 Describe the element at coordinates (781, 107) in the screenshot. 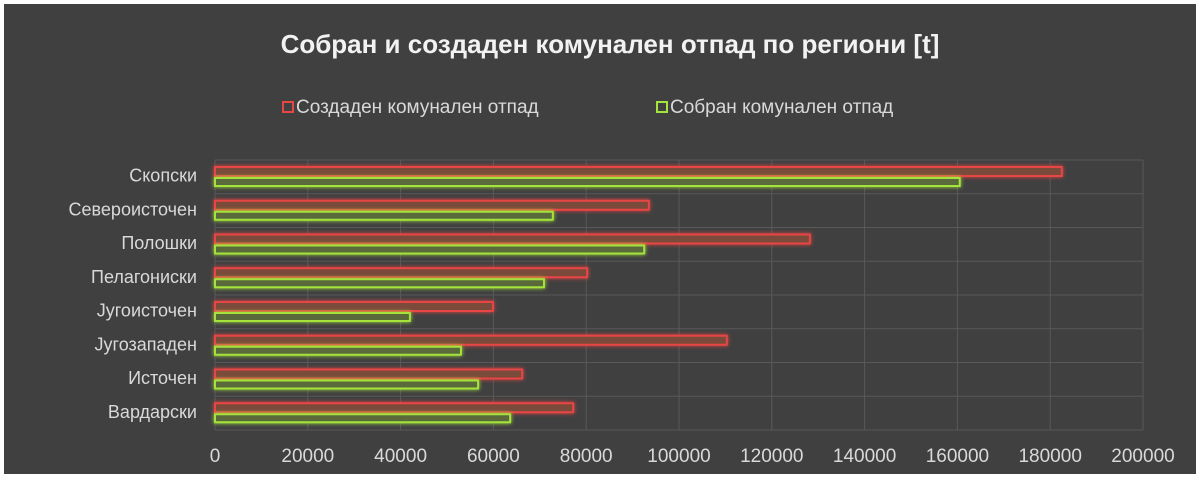

I see `legend-label: Собран комунален отпад` at that location.